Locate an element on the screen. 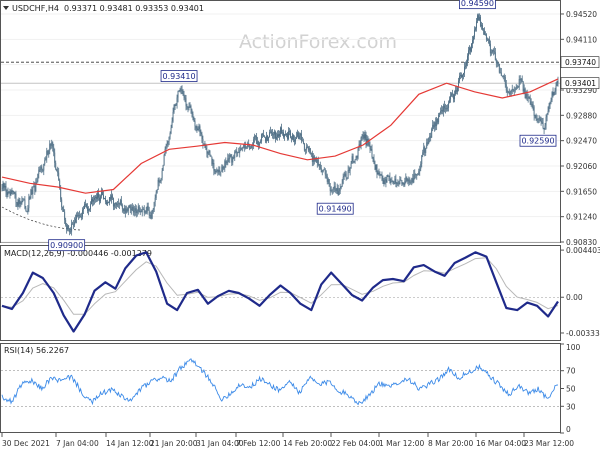  time-tick-label: 14 Jan 12:00 is located at coordinates (130, 443).